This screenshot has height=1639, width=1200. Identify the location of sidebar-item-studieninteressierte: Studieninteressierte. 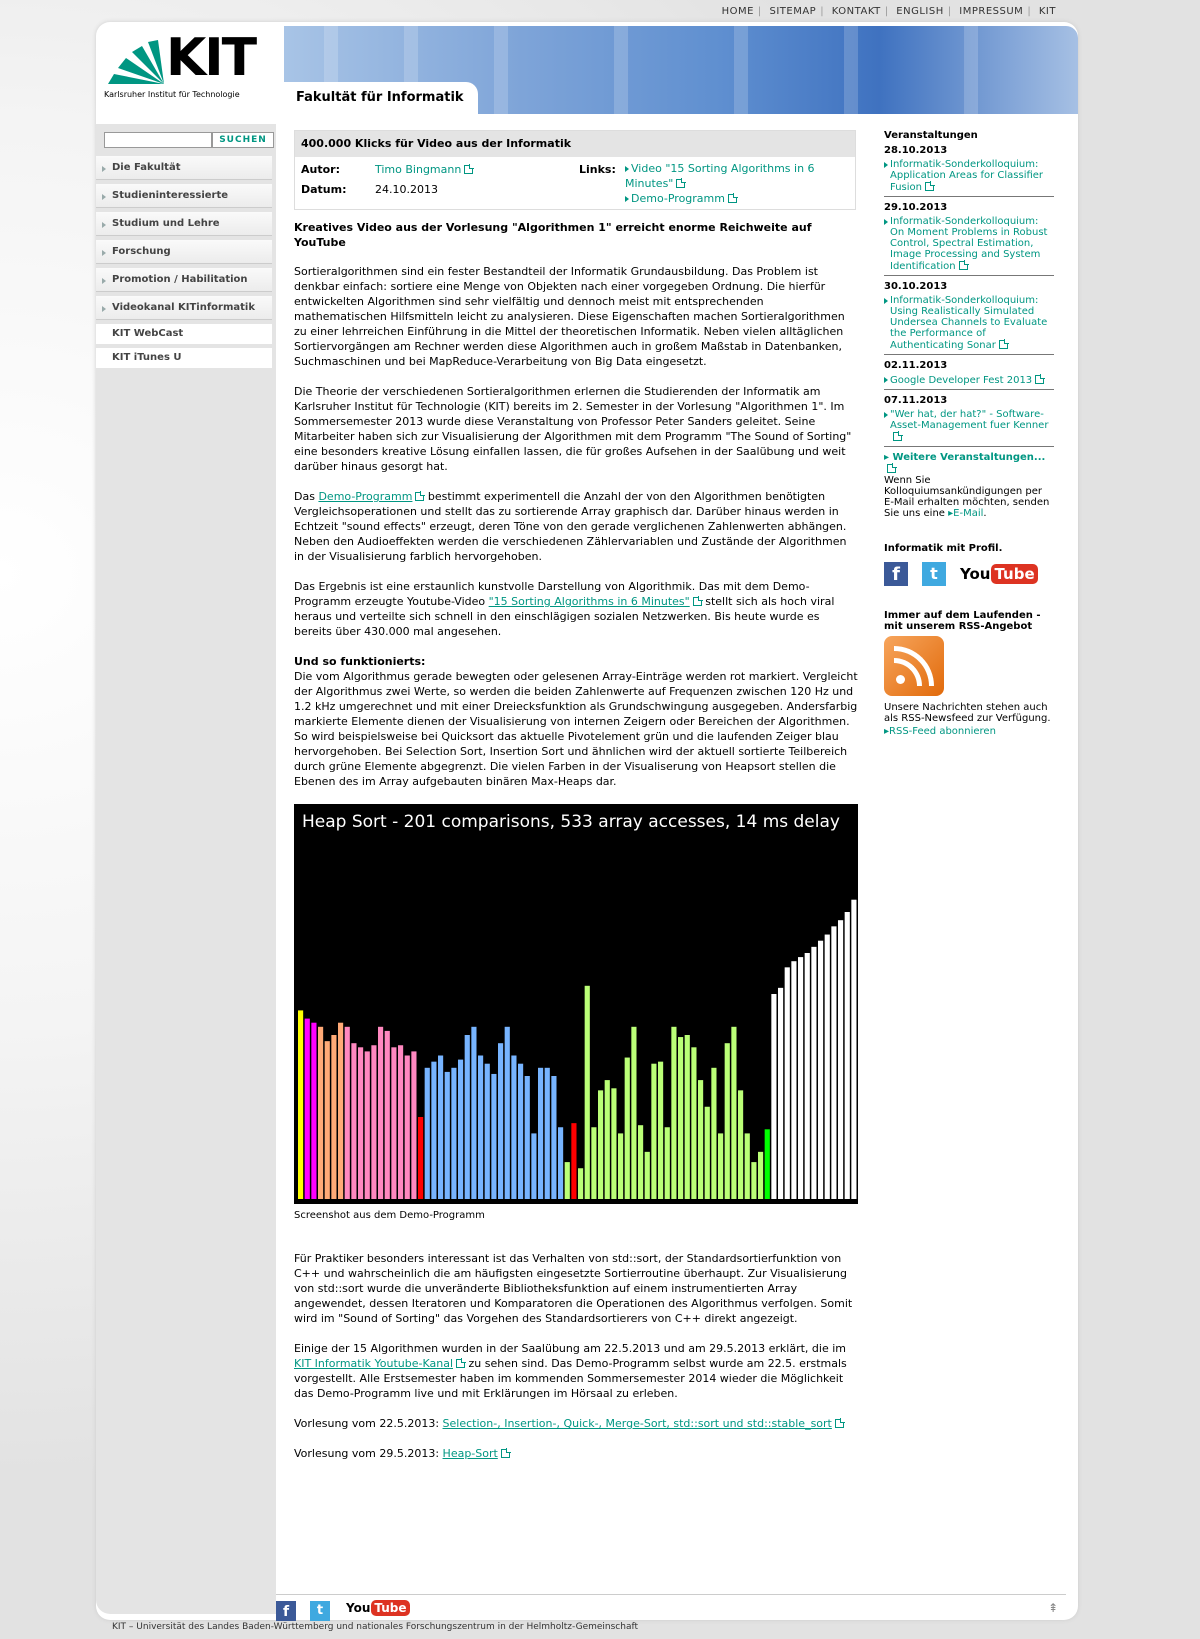
(184, 196).